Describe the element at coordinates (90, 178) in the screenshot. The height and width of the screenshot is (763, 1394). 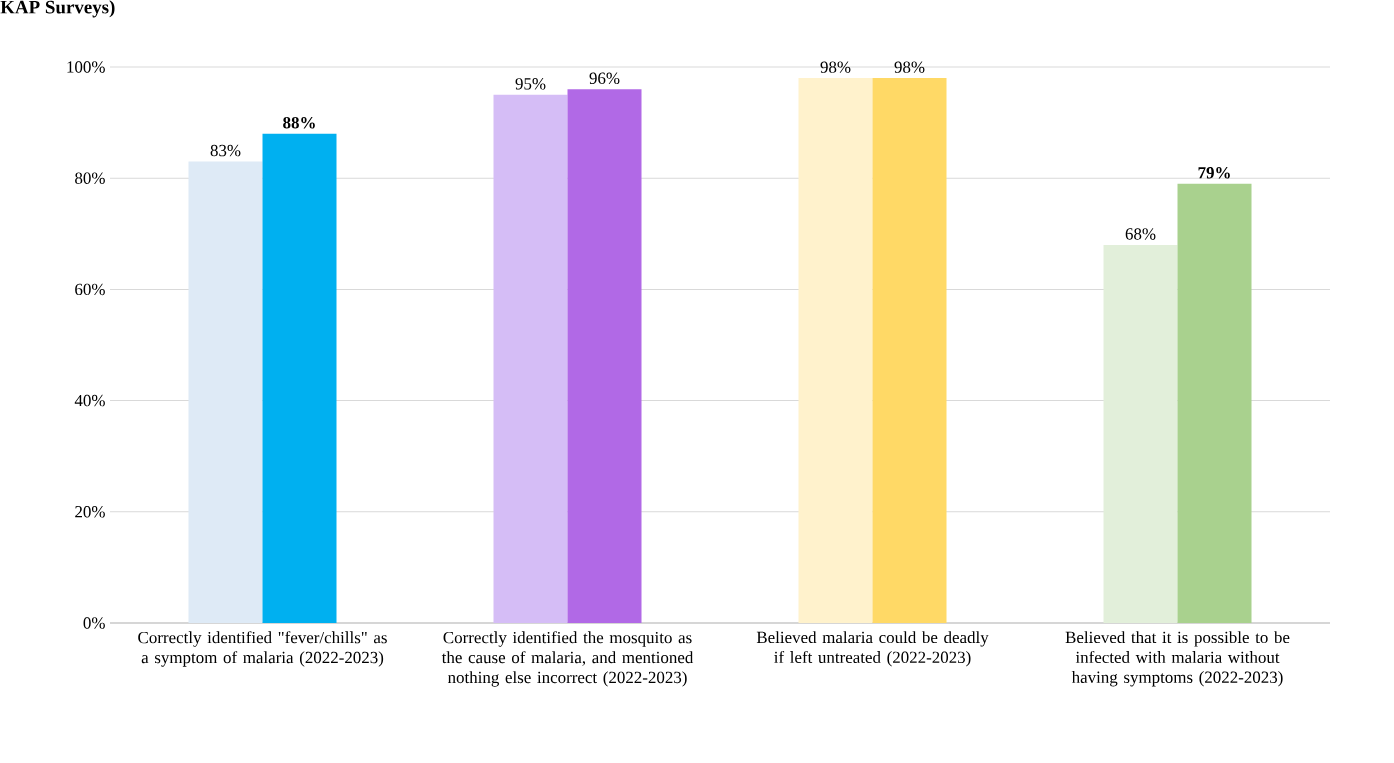
I see `y-tick-label: 80%` at that location.